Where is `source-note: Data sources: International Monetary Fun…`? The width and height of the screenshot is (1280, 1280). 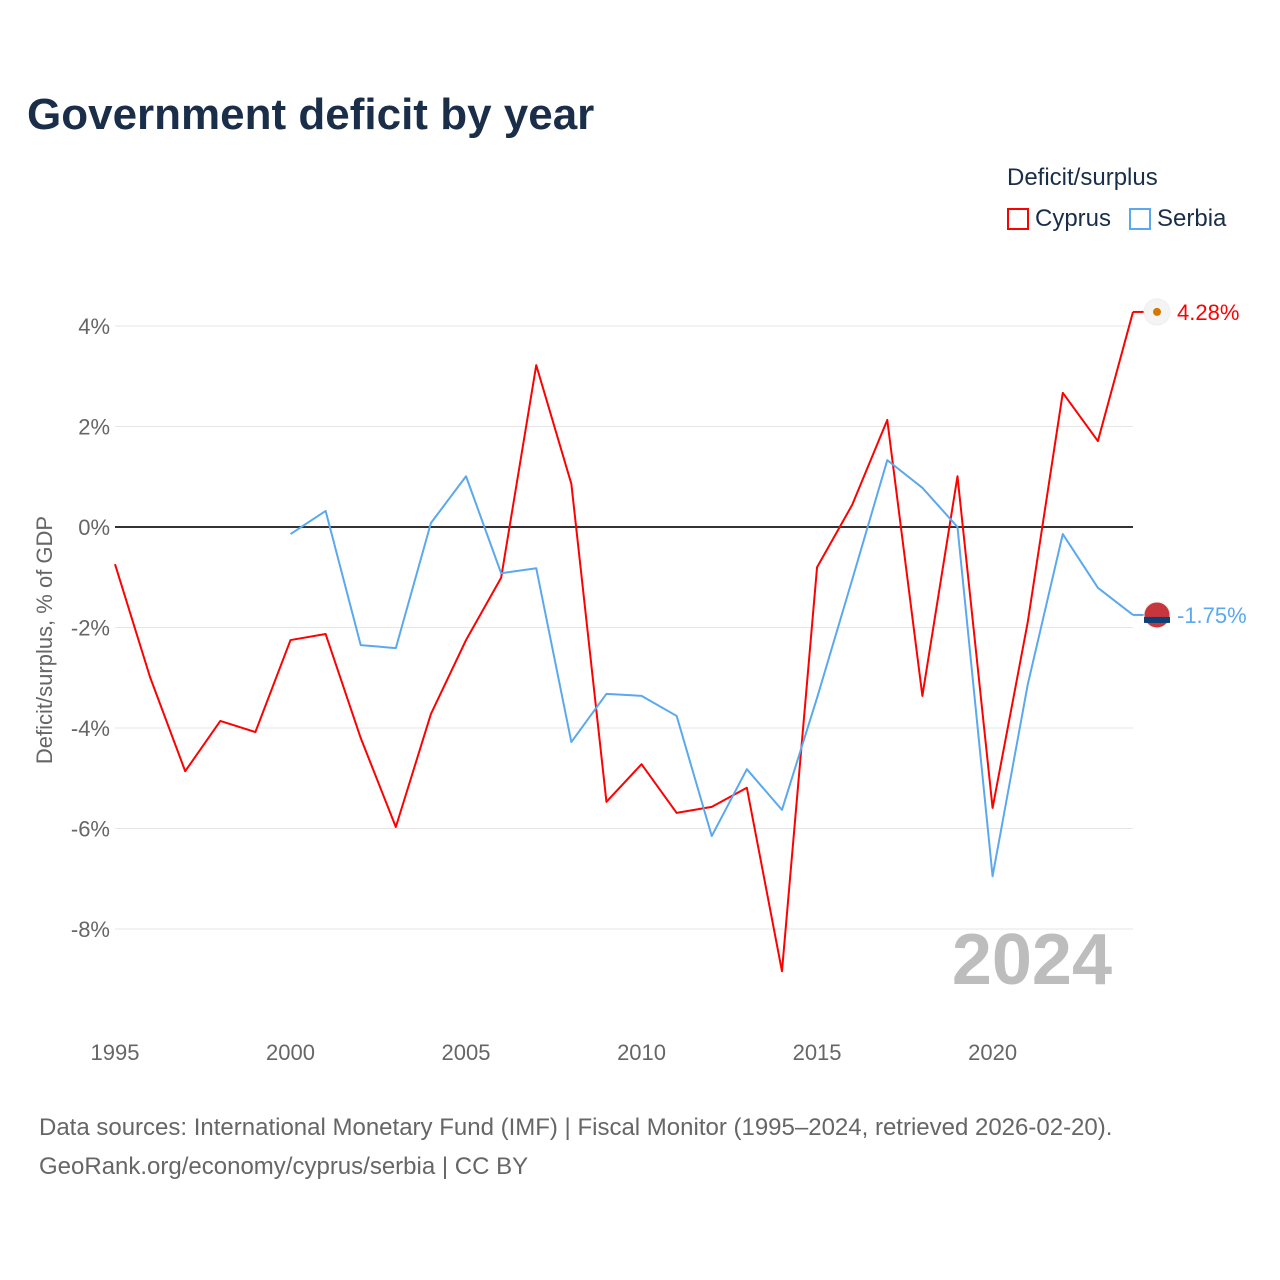 source-note: Data sources: International Monetary Fun… is located at coordinates (575, 1147).